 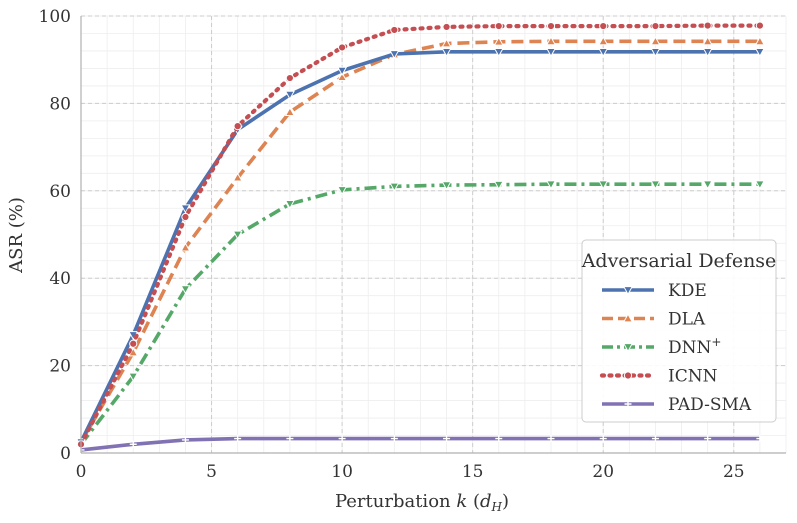 I want to click on series-line, so click(x=420, y=444).